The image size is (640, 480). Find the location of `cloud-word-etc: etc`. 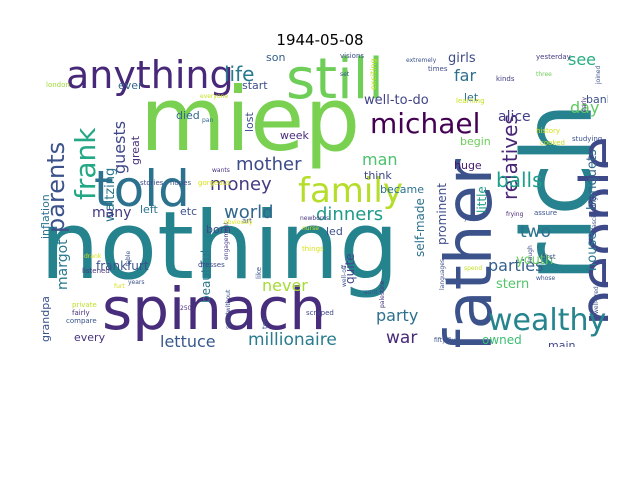

cloud-word-etc: etc is located at coordinates (189, 211).